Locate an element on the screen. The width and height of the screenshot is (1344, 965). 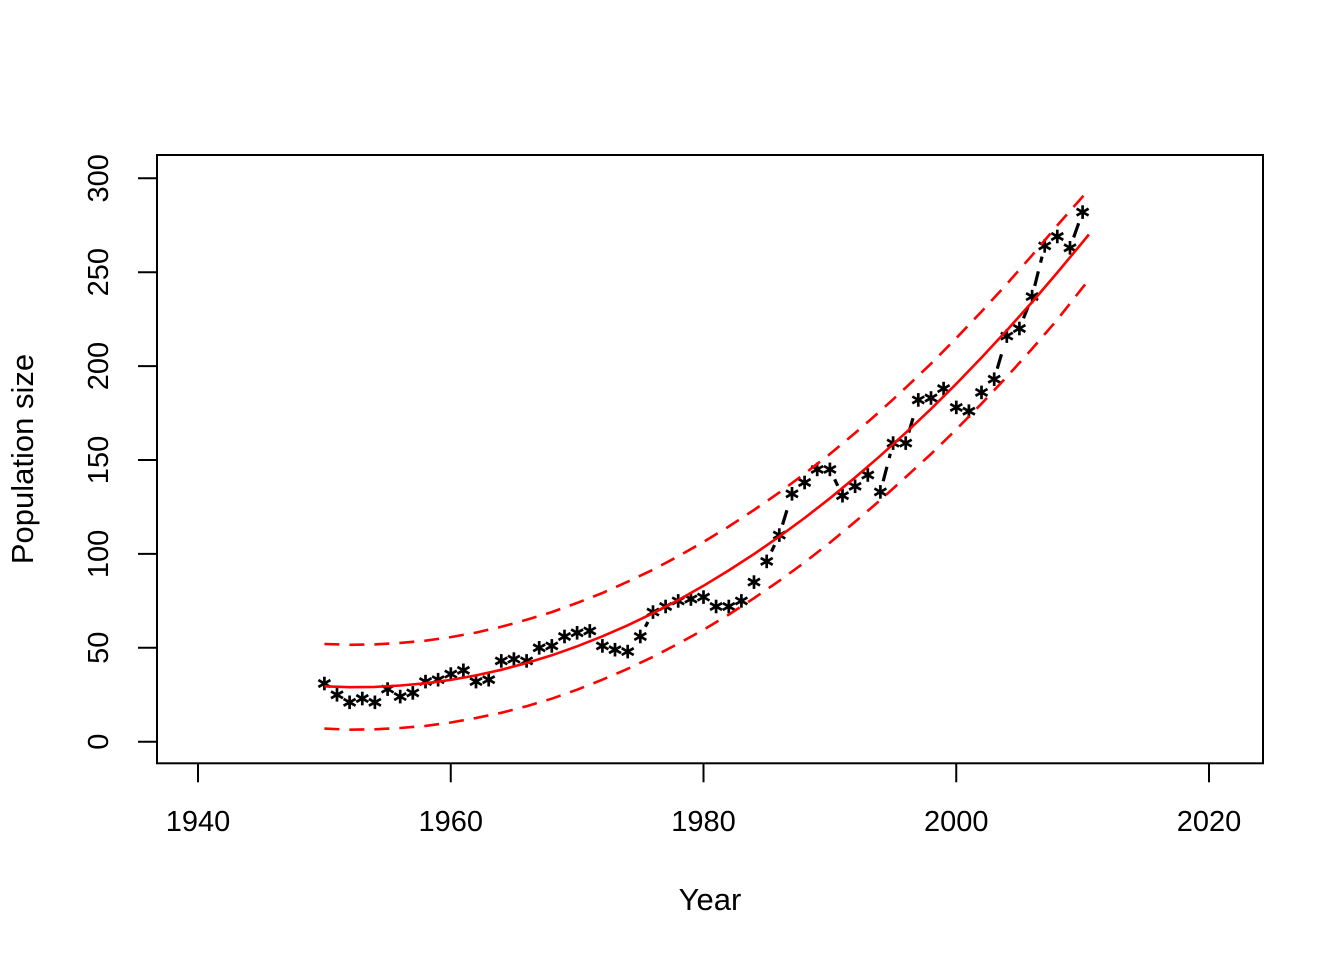
x-axis-title: Year is located at coordinates (710, 899).